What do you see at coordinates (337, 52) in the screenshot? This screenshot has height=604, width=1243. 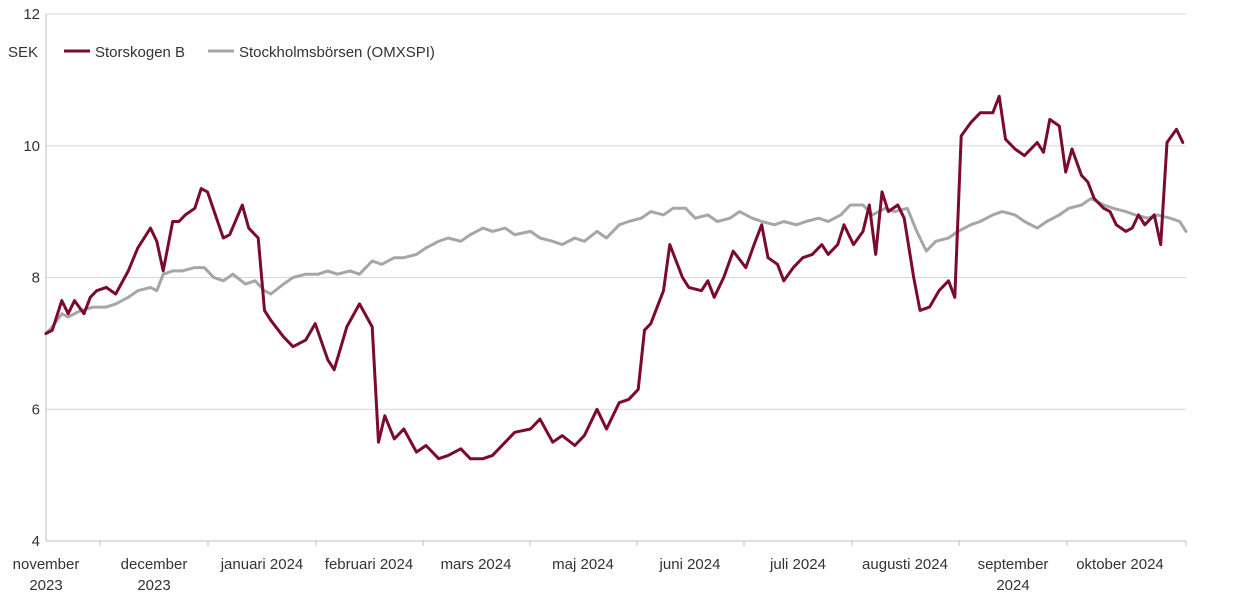 I see `legend-label-omxspi: Stockholmsbörsen (OMXSPI)` at bounding box center [337, 52].